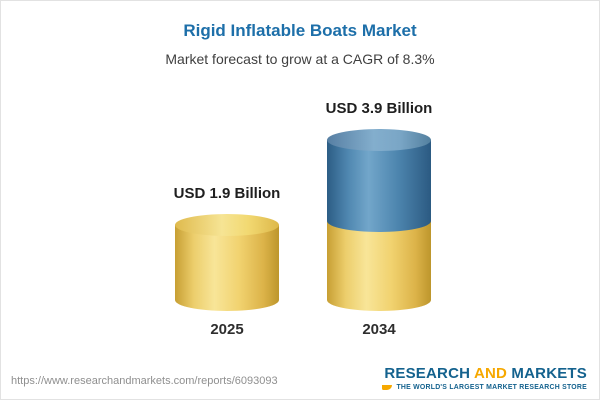  I want to click on value-label-2034: USD 3.9 Billion, so click(379, 108).